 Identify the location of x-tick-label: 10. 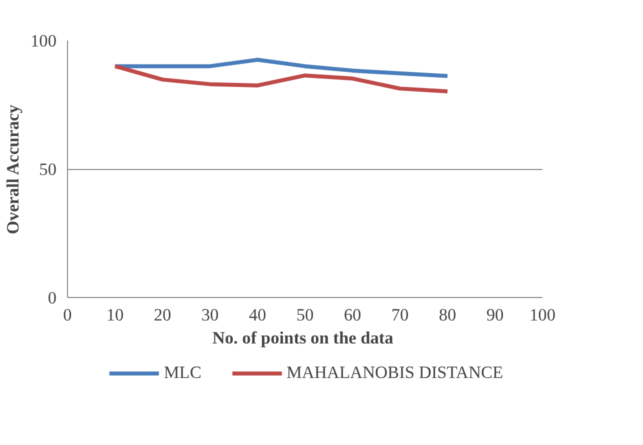
(115, 315).